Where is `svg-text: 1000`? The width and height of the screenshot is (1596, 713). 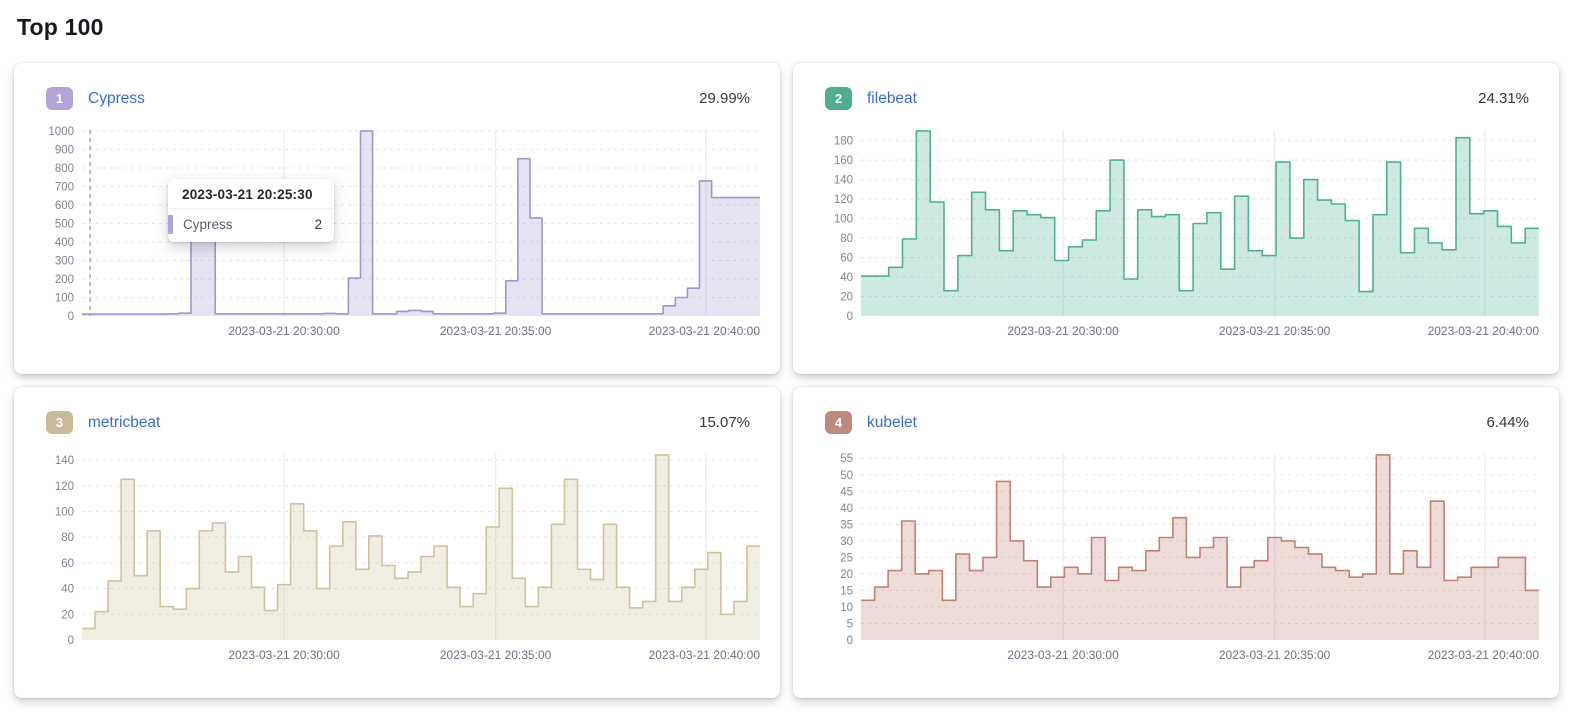 svg-text: 1000 is located at coordinates (61, 132).